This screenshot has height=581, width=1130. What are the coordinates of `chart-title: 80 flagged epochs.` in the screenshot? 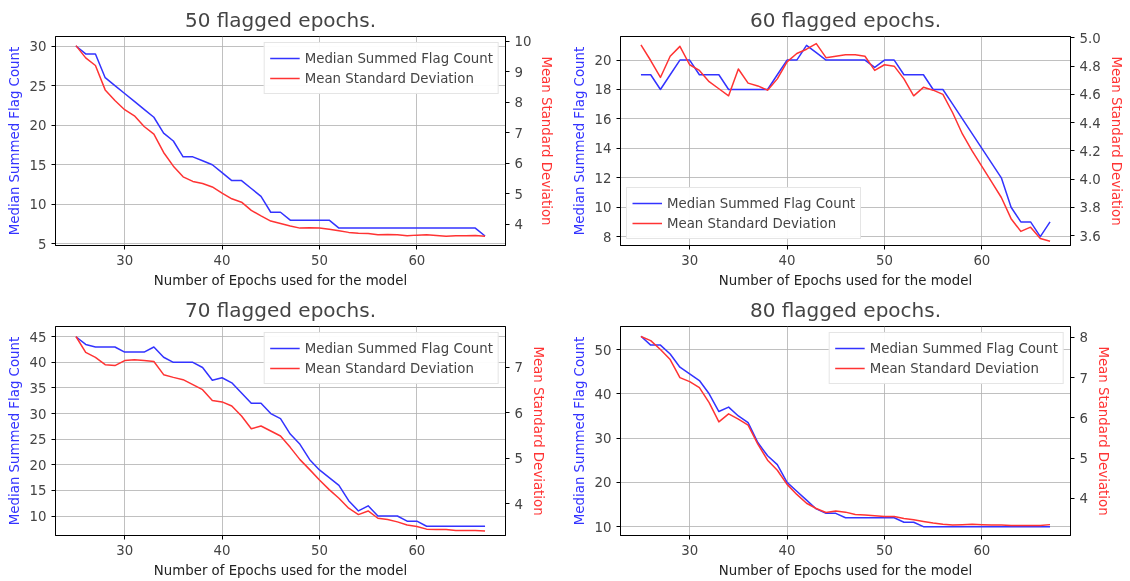 It's located at (845, 309).